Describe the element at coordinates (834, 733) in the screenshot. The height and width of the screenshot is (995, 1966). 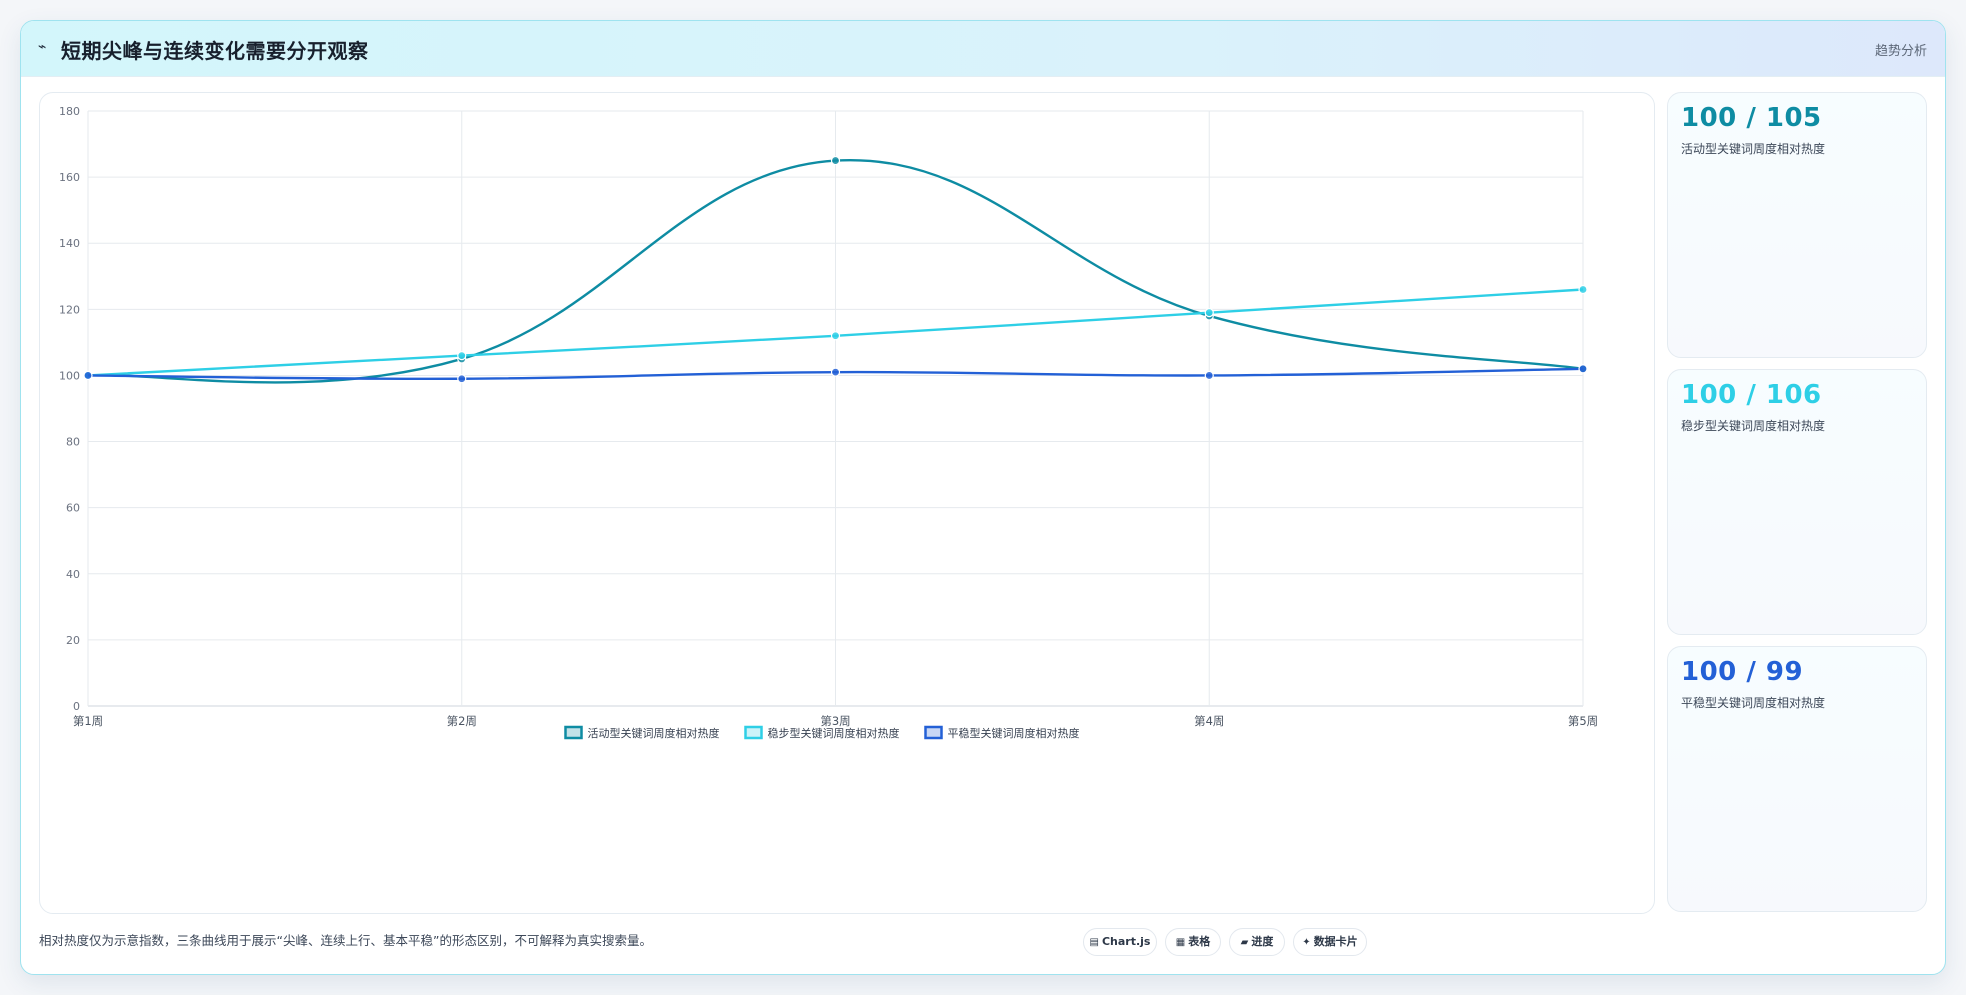
I see `legend-label: 稳步型关键词周度相对热度` at that location.